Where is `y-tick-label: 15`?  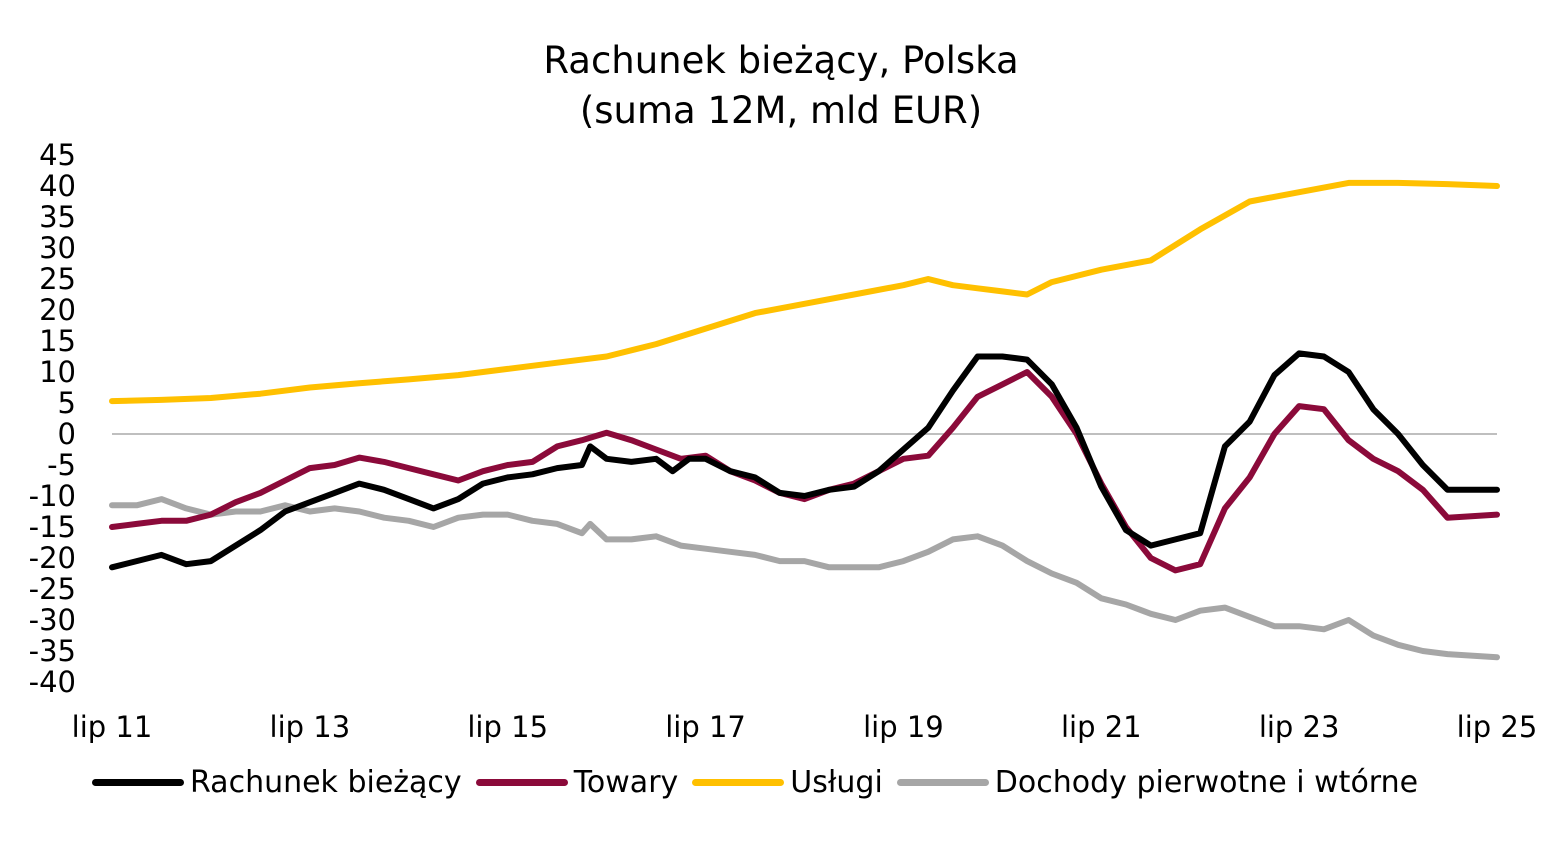
y-tick-label: 15 is located at coordinates (57, 341).